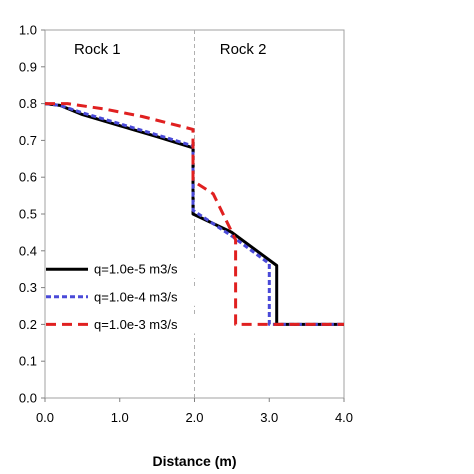  What do you see at coordinates (28, 324) in the screenshot?
I see `y-tick-label: 0.2` at bounding box center [28, 324].